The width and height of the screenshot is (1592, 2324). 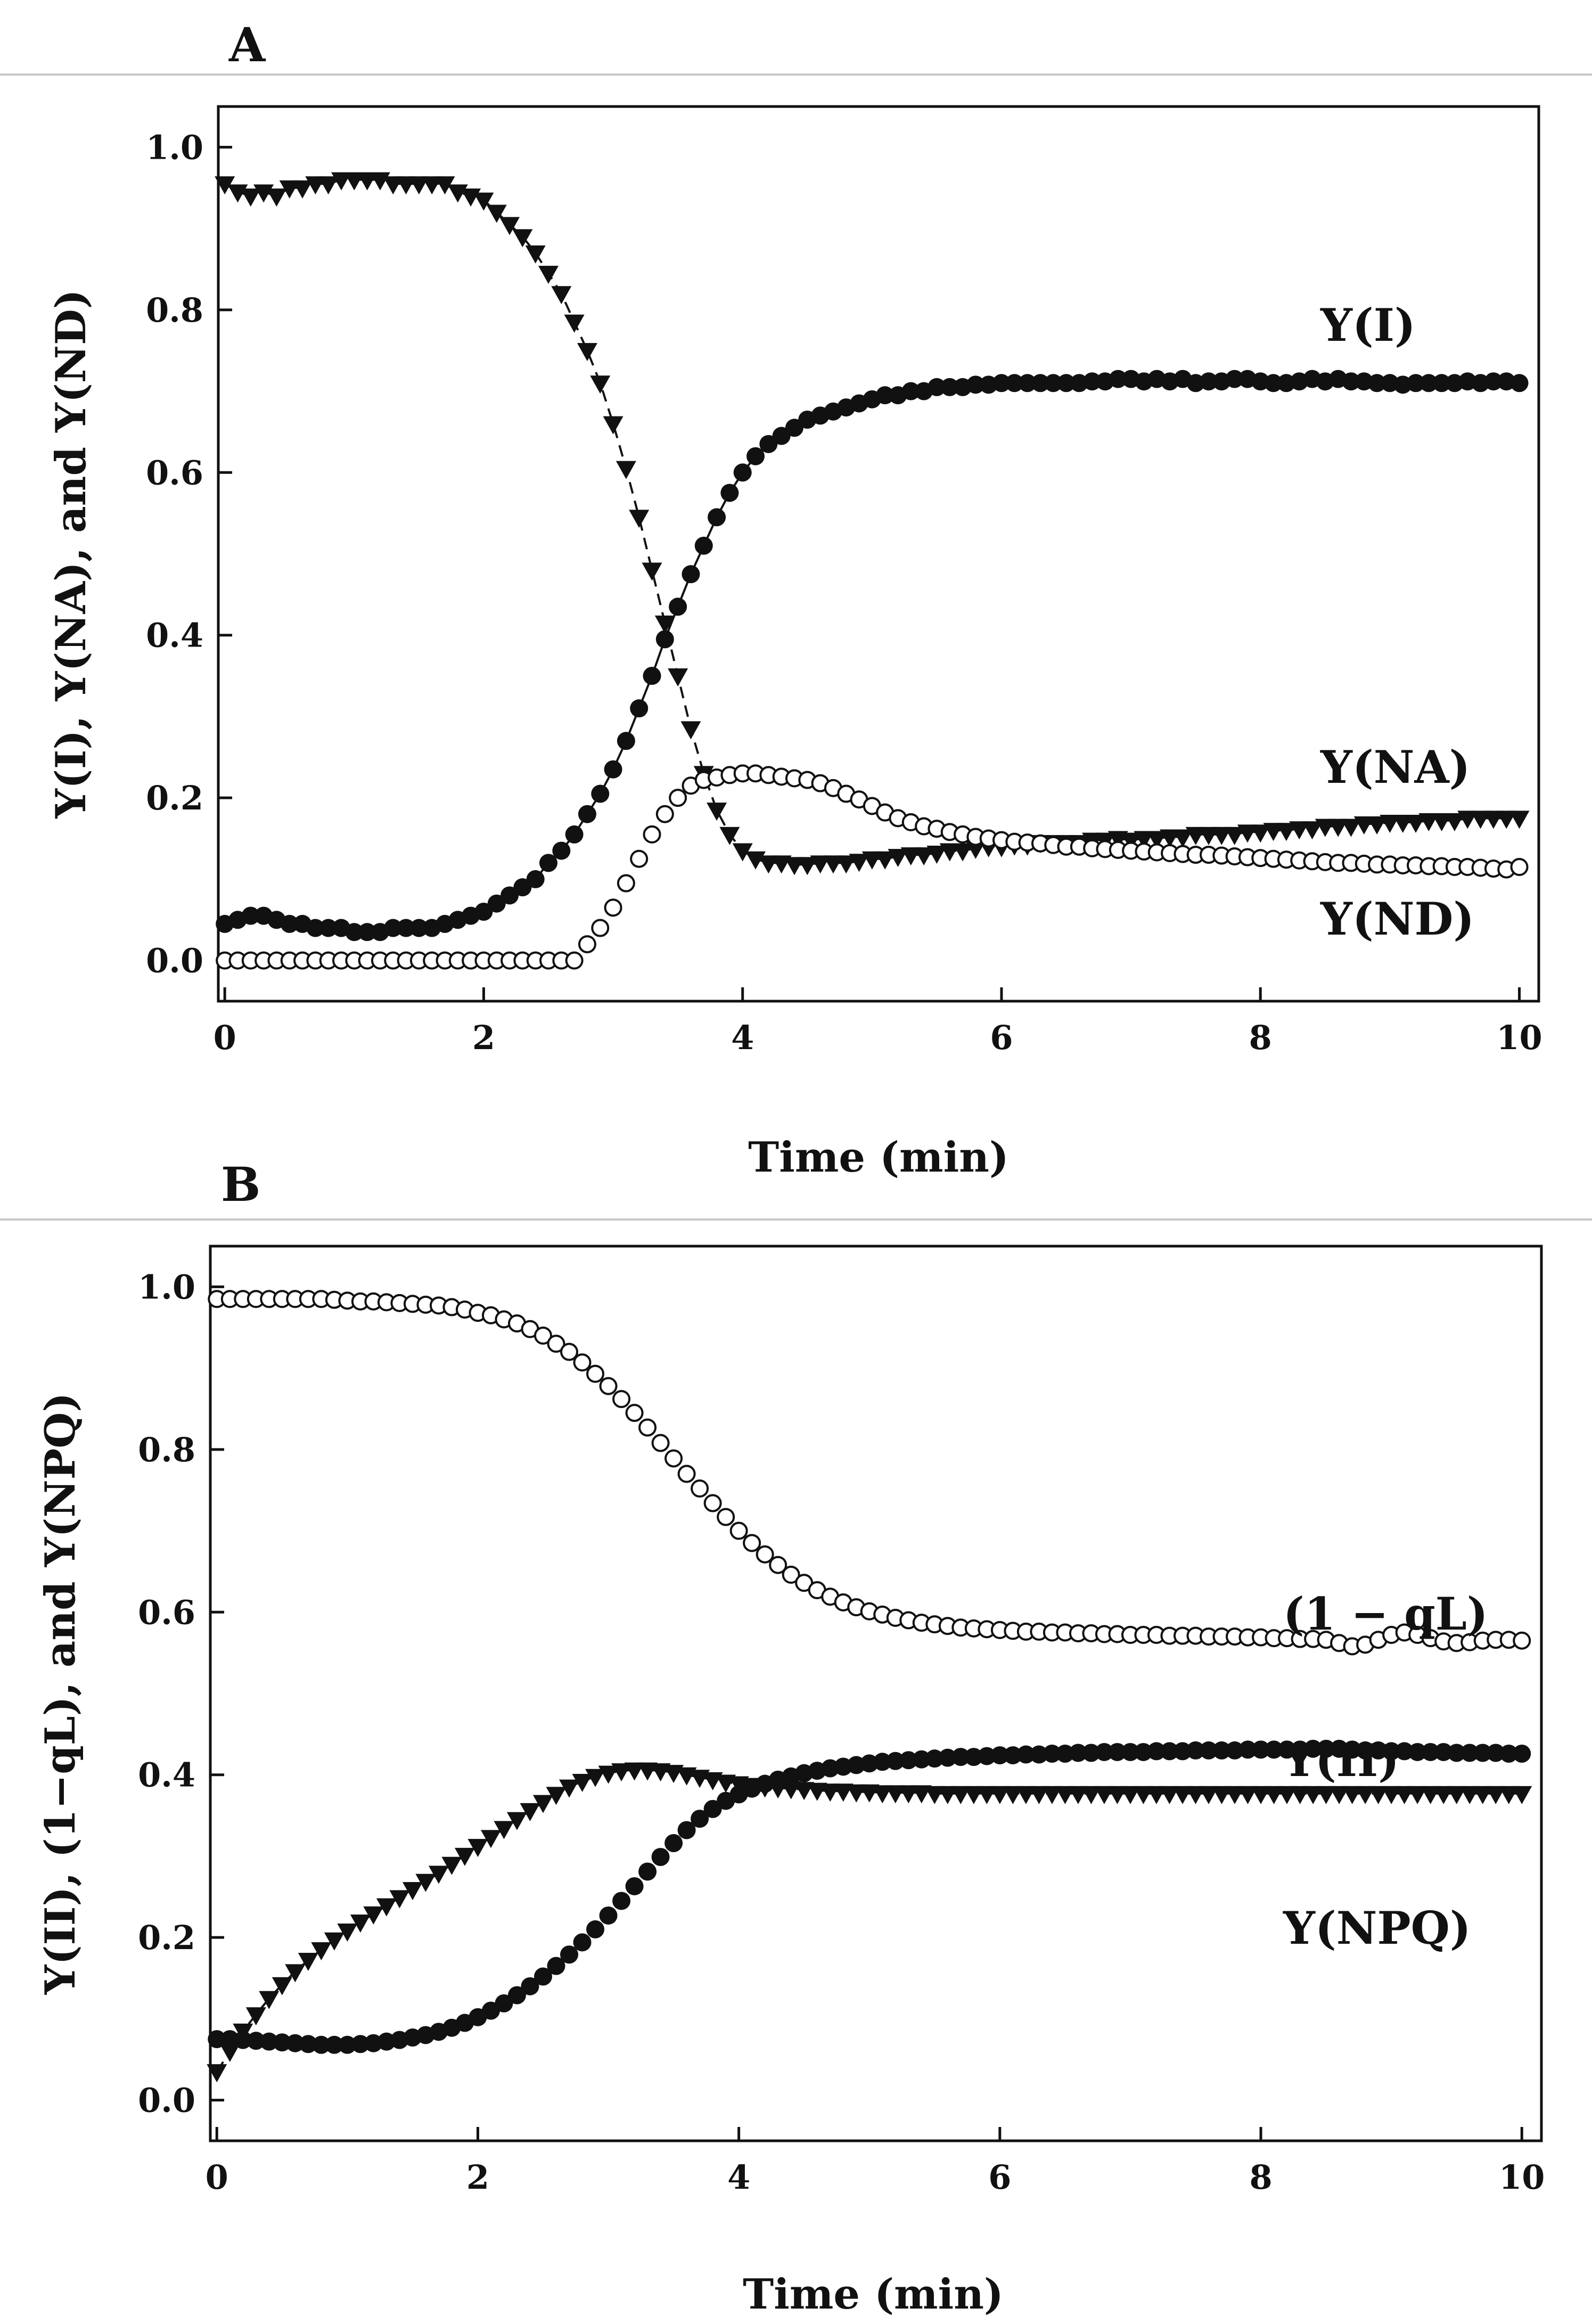 What do you see at coordinates (174, 310) in the screenshot?
I see `y-tick-label: 0.8` at bounding box center [174, 310].